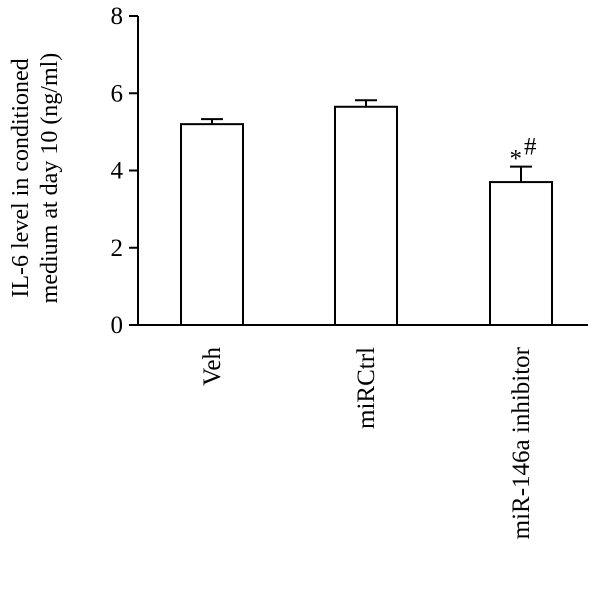 The image size is (600, 590). Describe the element at coordinates (117, 171) in the screenshot. I see `y-tick-label: 4` at that location.